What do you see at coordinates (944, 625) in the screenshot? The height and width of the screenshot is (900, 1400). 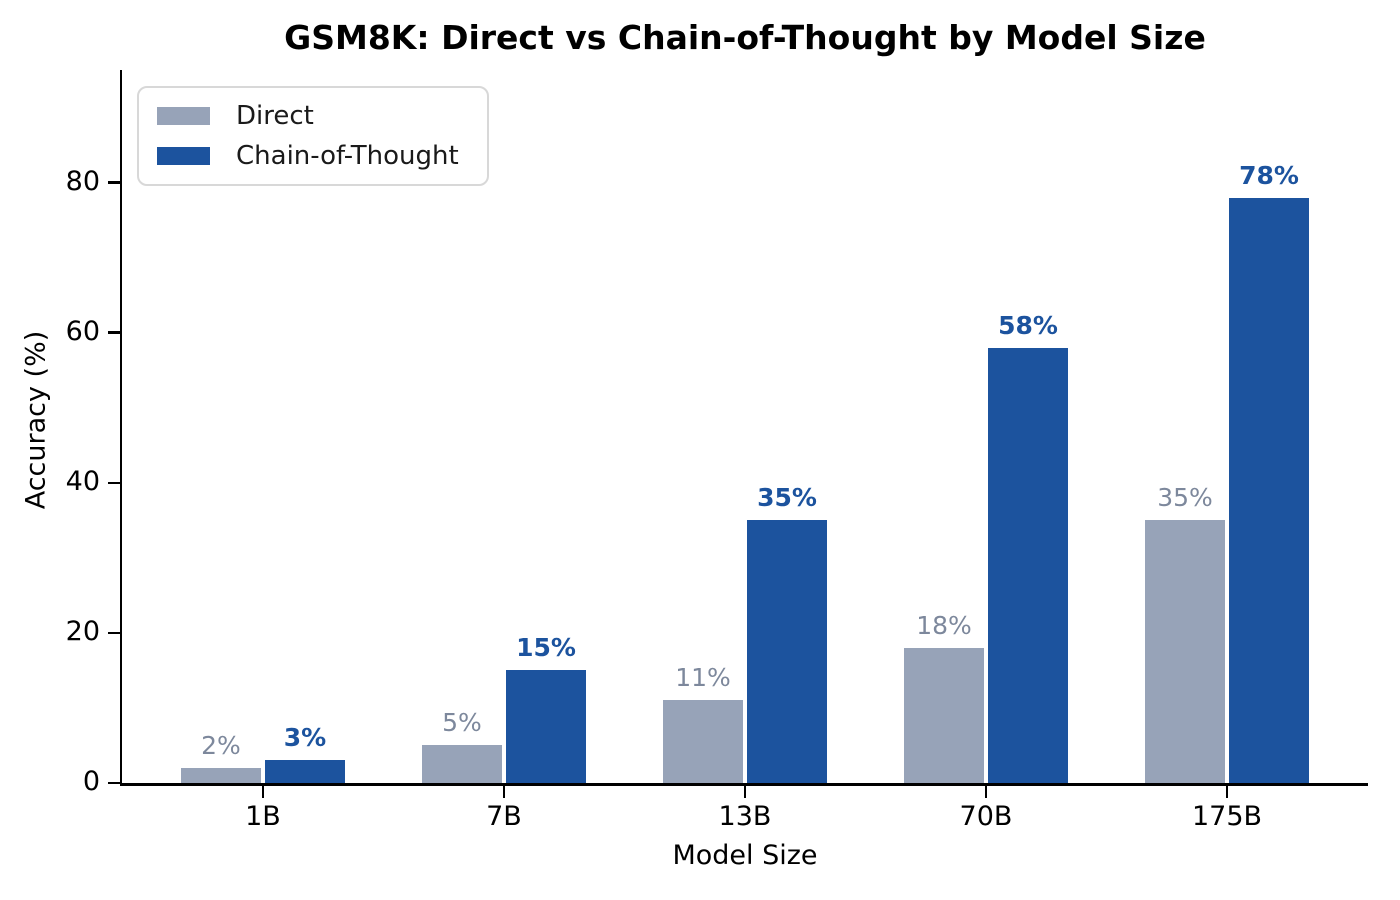 I see `bar-value-label-direct-70b: 18%` at bounding box center [944, 625].